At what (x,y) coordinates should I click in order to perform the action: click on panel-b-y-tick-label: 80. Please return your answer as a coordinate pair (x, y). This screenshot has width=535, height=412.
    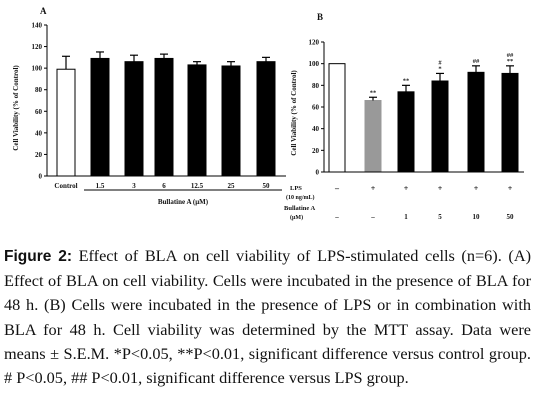
    Looking at the image, I should click on (316, 86).